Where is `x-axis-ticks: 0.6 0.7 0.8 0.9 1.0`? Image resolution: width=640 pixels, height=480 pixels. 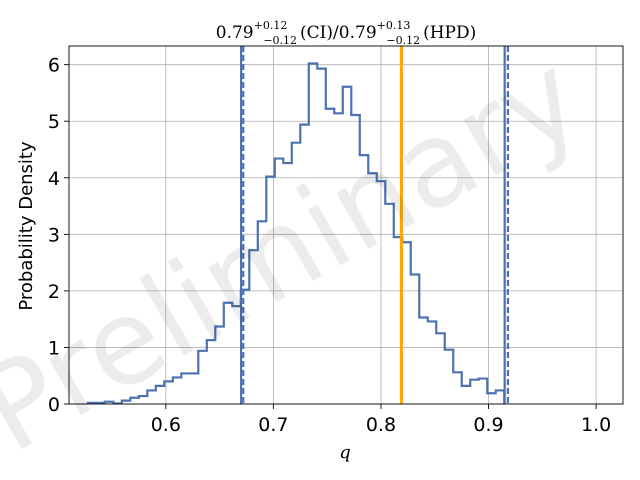 x-axis-ticks: 0.6 0.7 0.8 0.9 1.0 is located at coordinates (381, 420).